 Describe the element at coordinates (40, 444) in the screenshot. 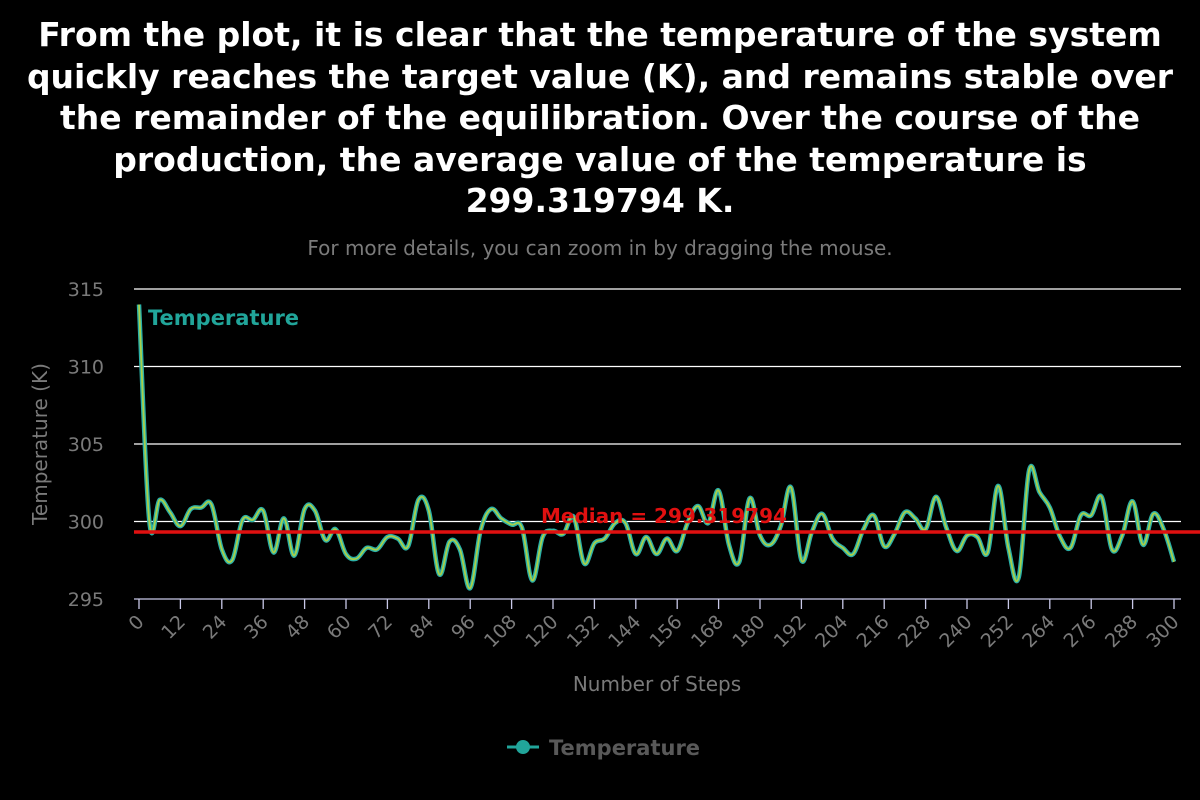

I see `y-axis-title: Temperature (K)` at that location.